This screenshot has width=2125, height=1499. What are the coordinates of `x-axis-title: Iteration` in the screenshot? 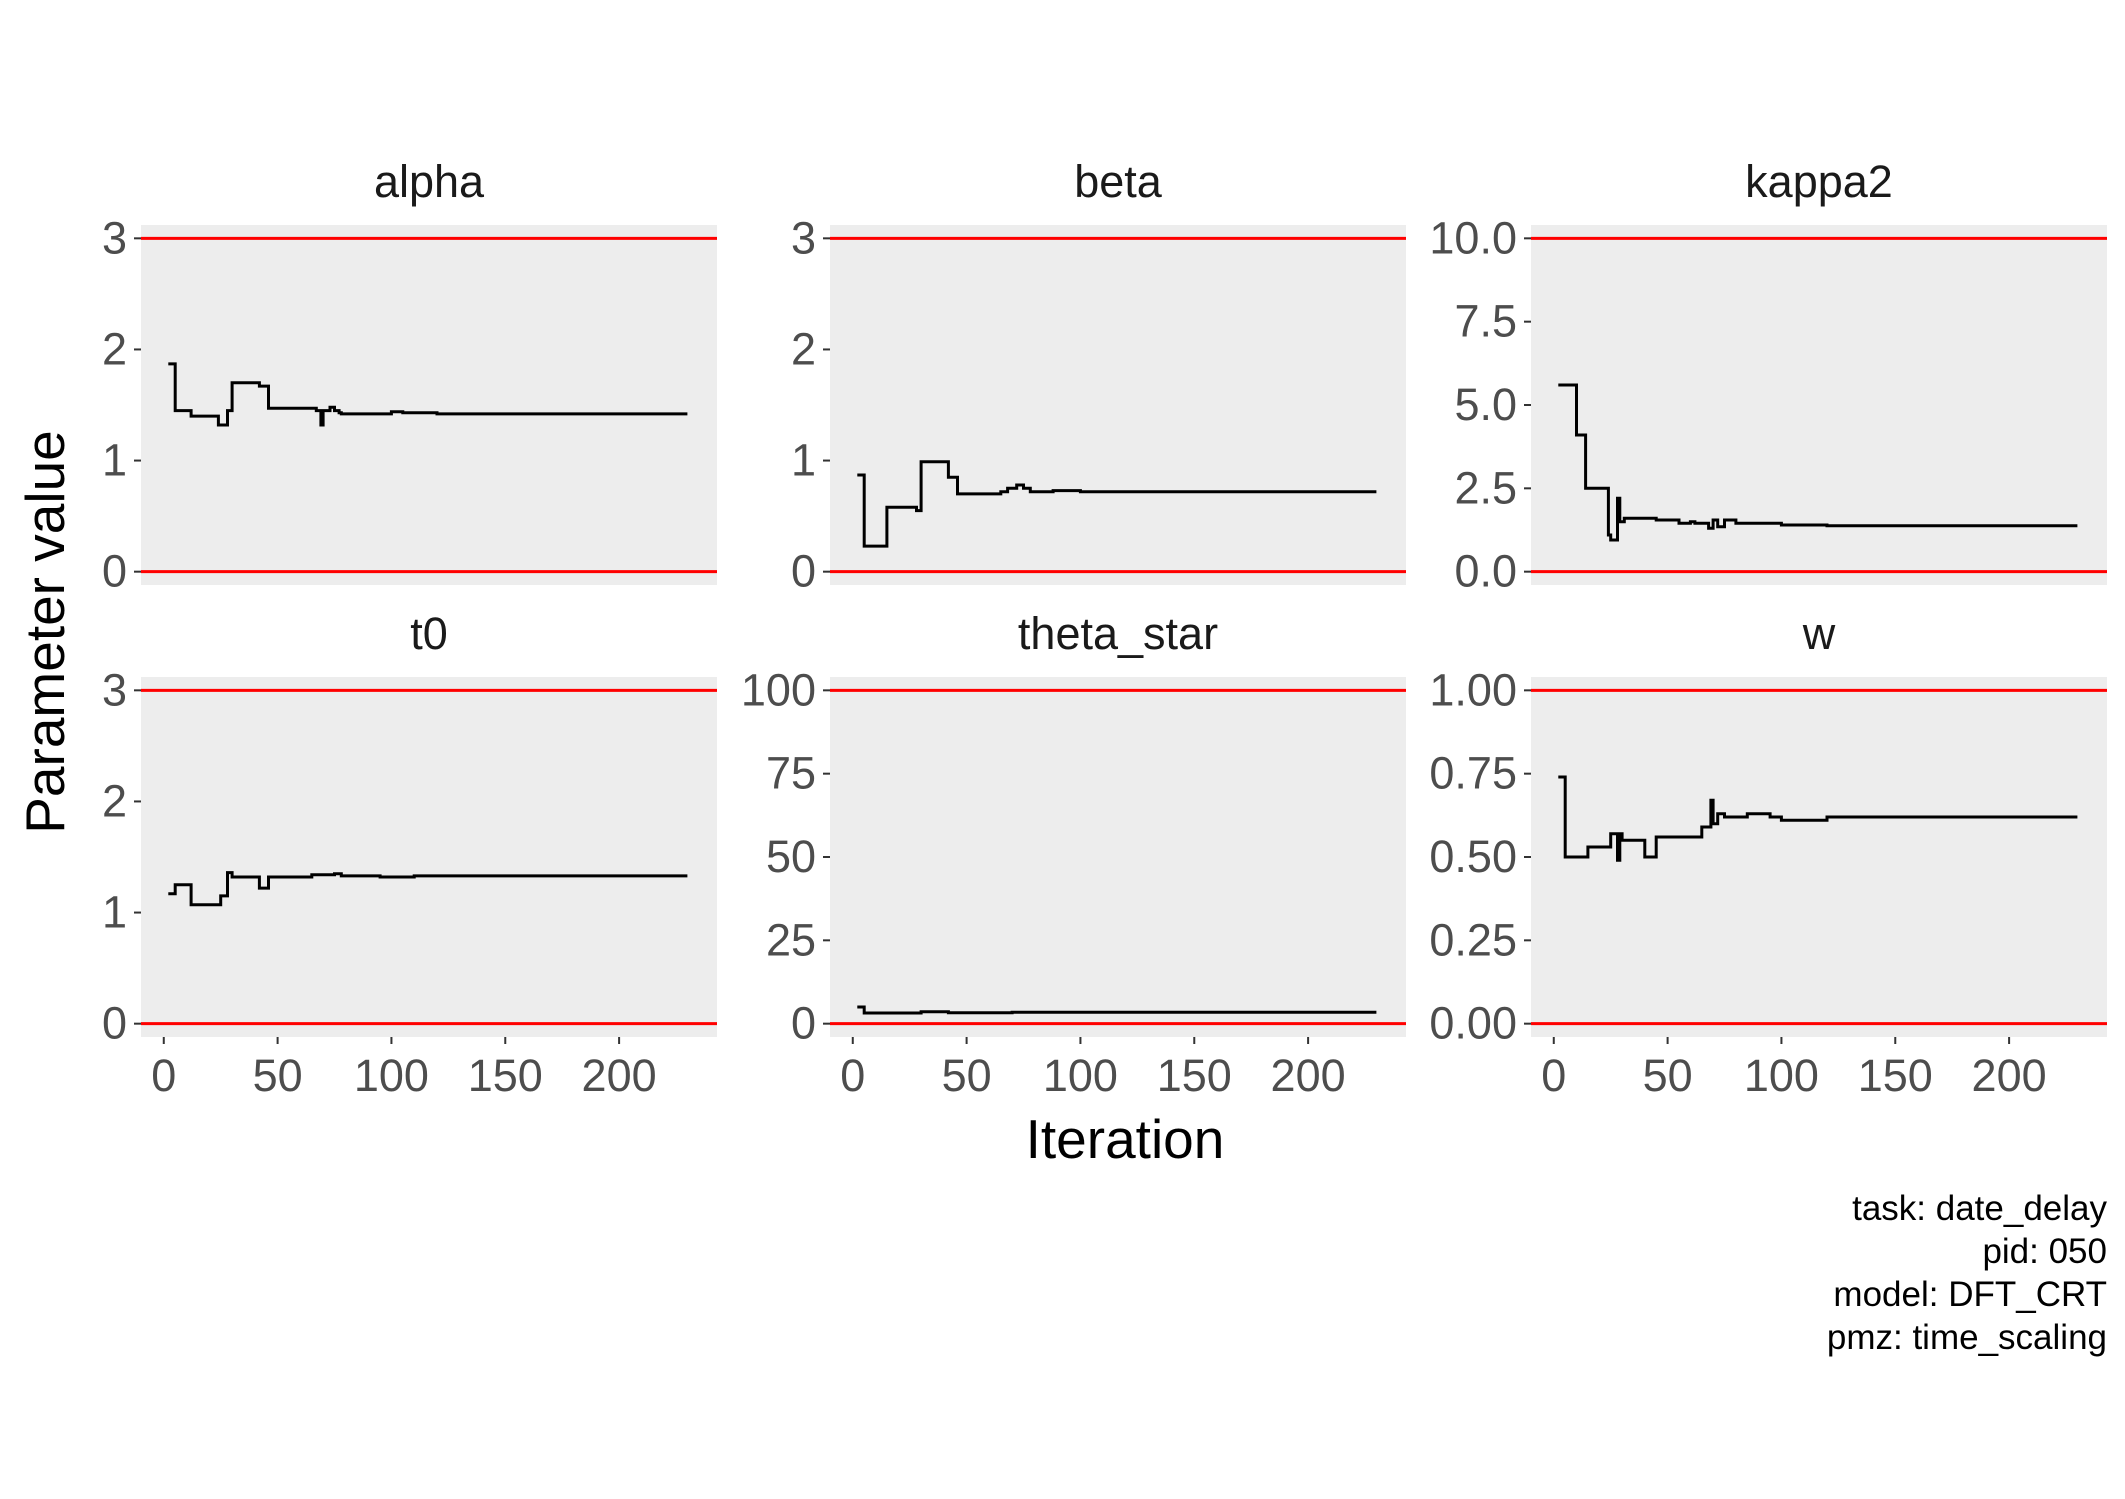 It's located at (1125, 1139).